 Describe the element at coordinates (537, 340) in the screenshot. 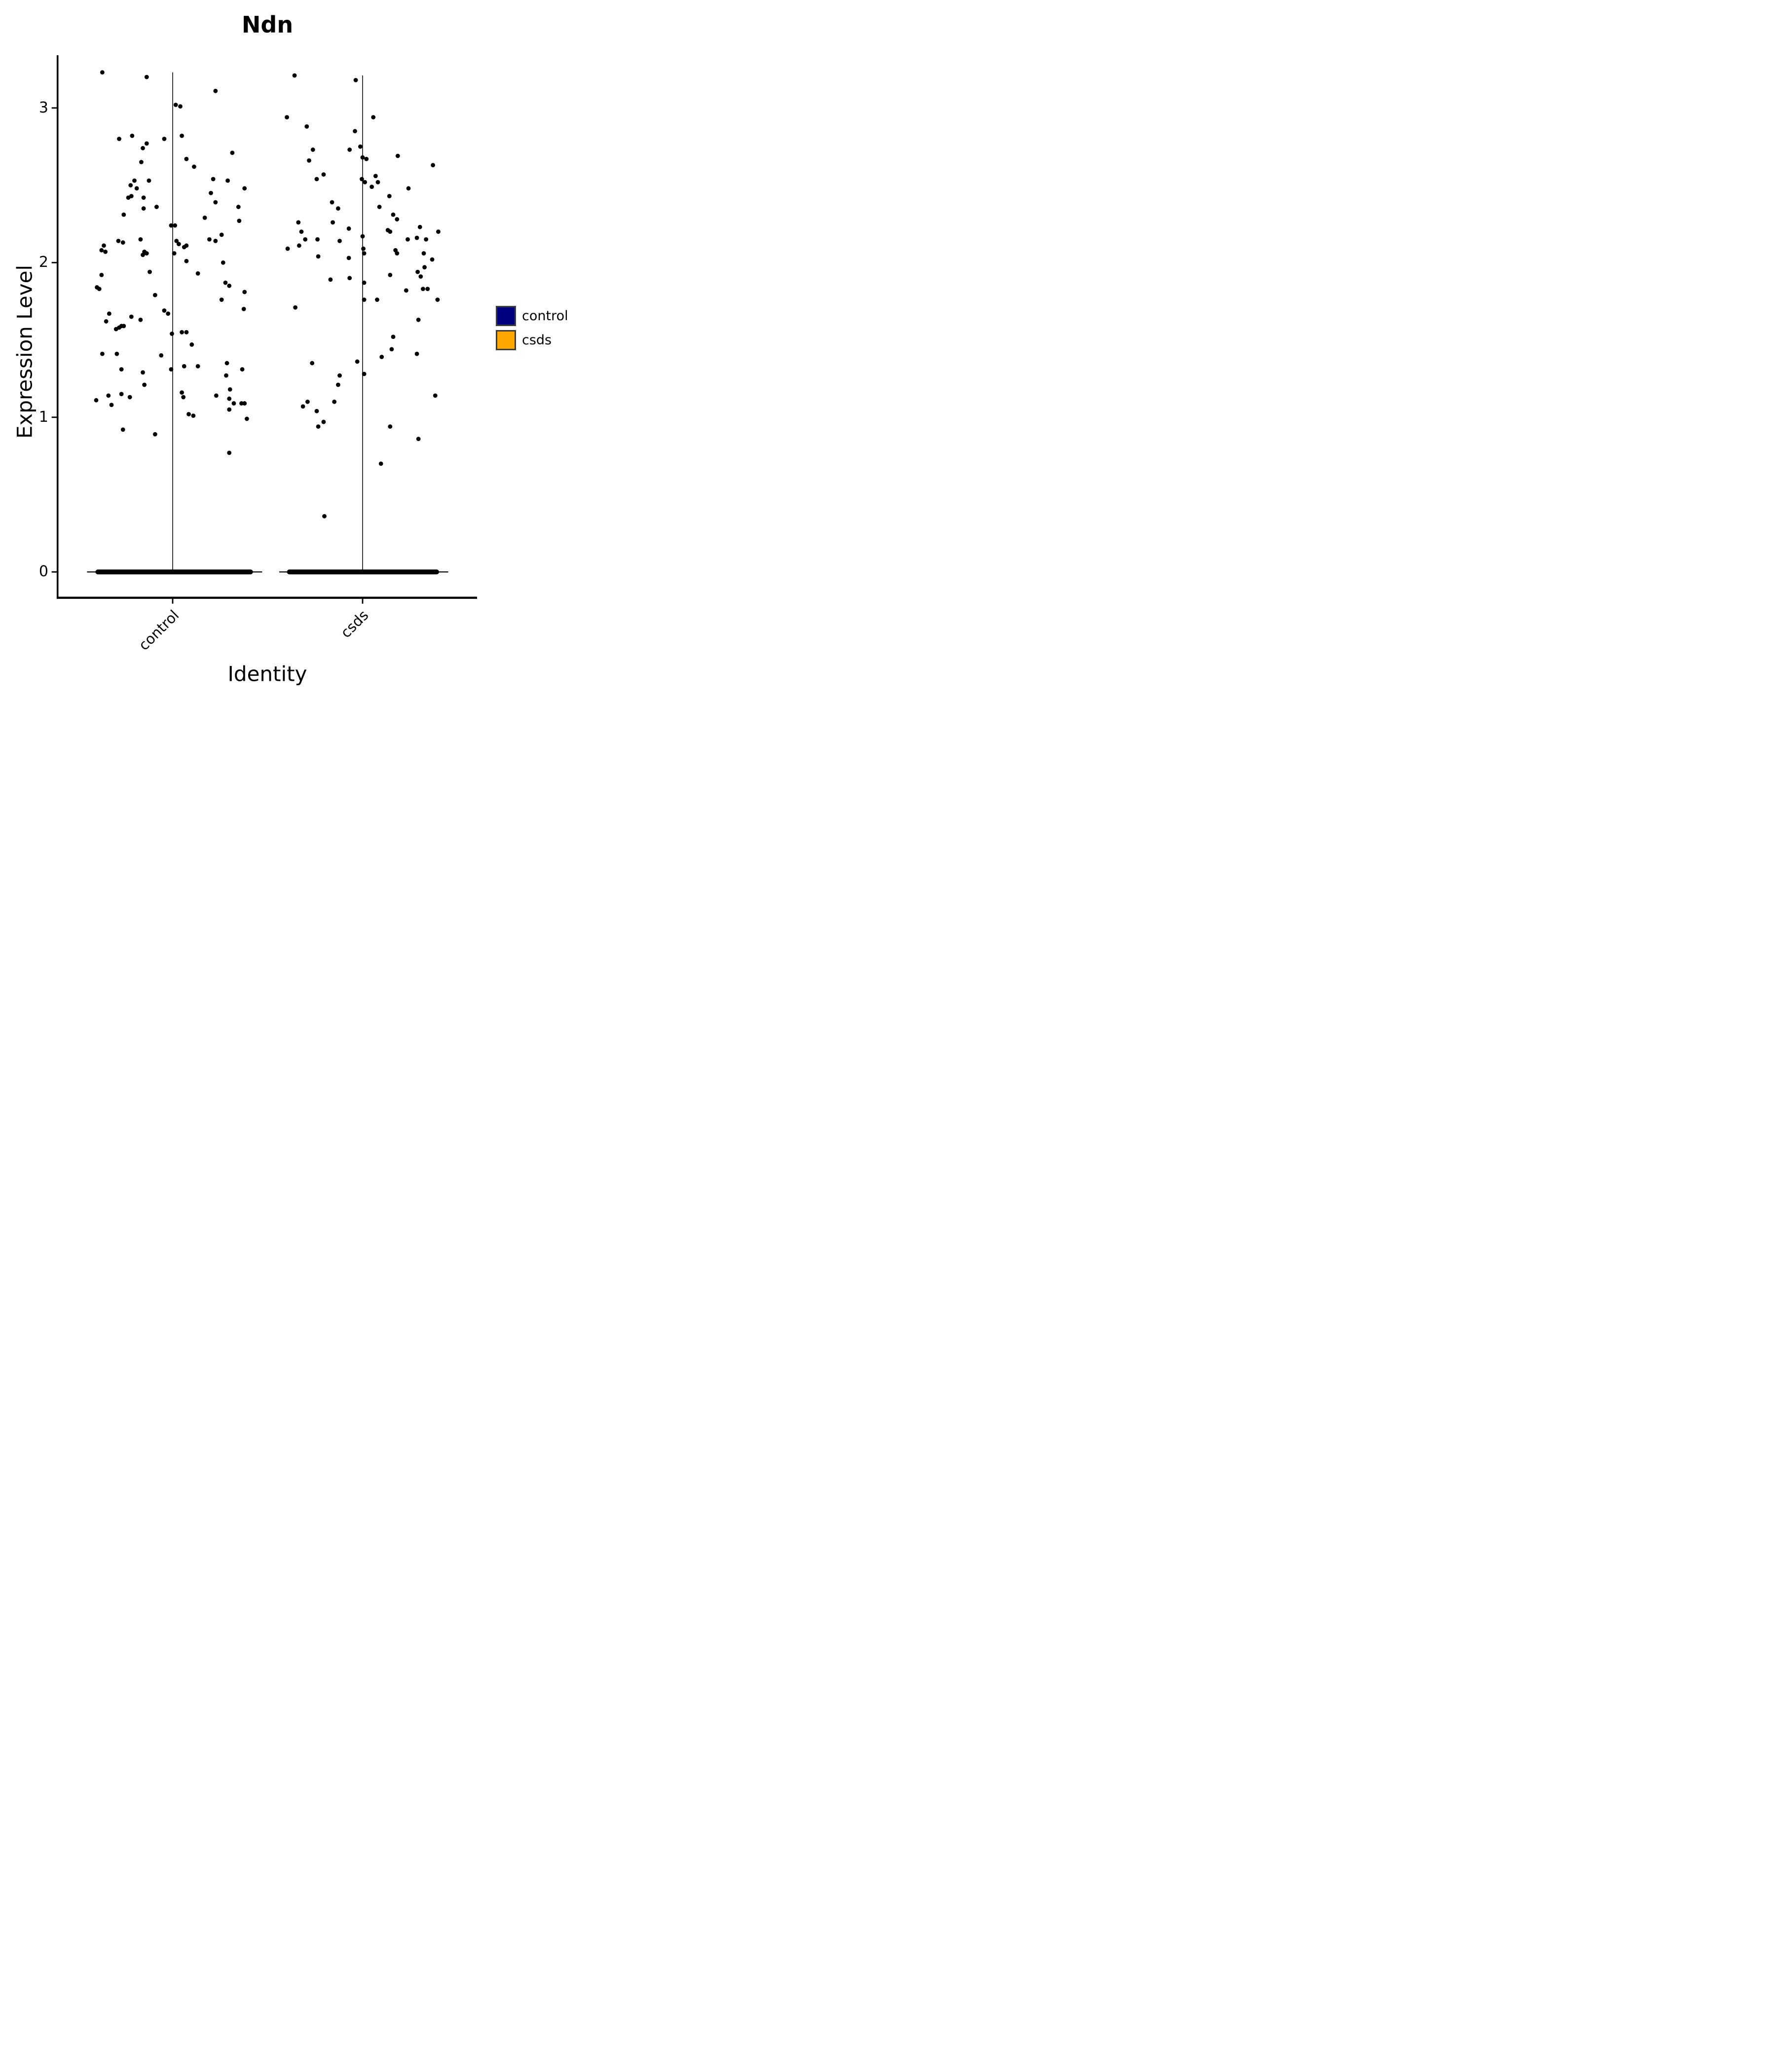

I see `legend-label: csds` at that location.